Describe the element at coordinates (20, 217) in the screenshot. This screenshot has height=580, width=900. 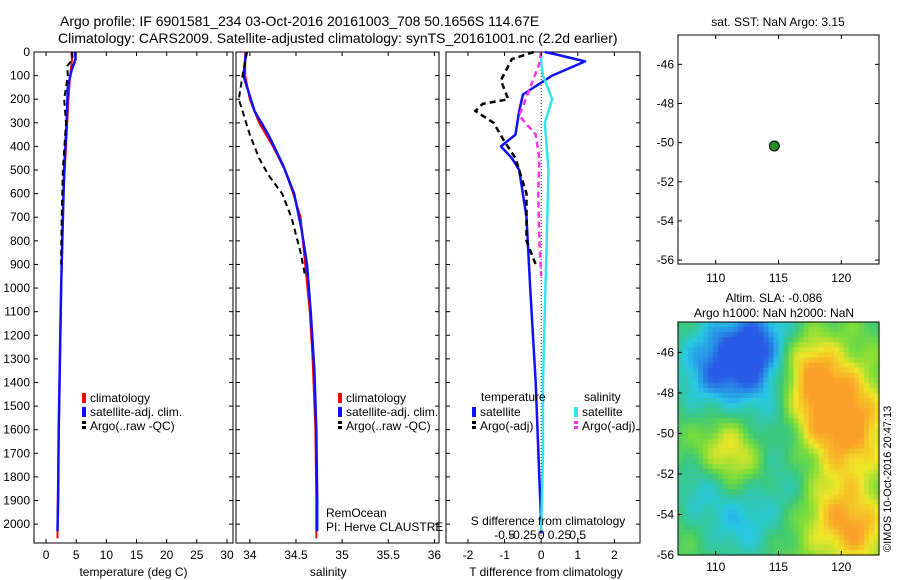
I see `depth-axis-label: 700` at that location.